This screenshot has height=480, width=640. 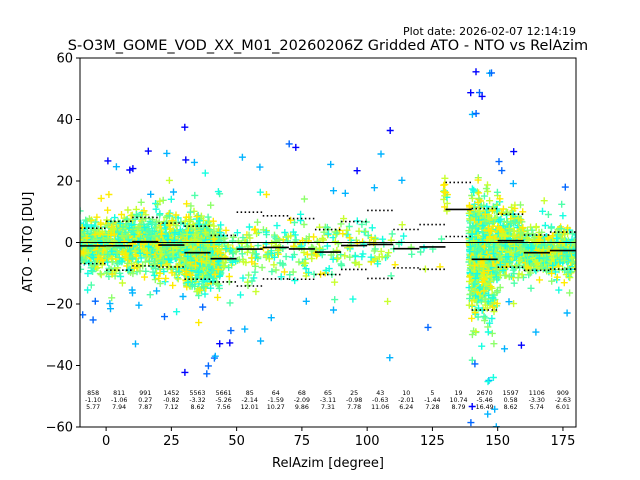 I want to click on bin-std-label: 5.77, so click(x=93, y=407).